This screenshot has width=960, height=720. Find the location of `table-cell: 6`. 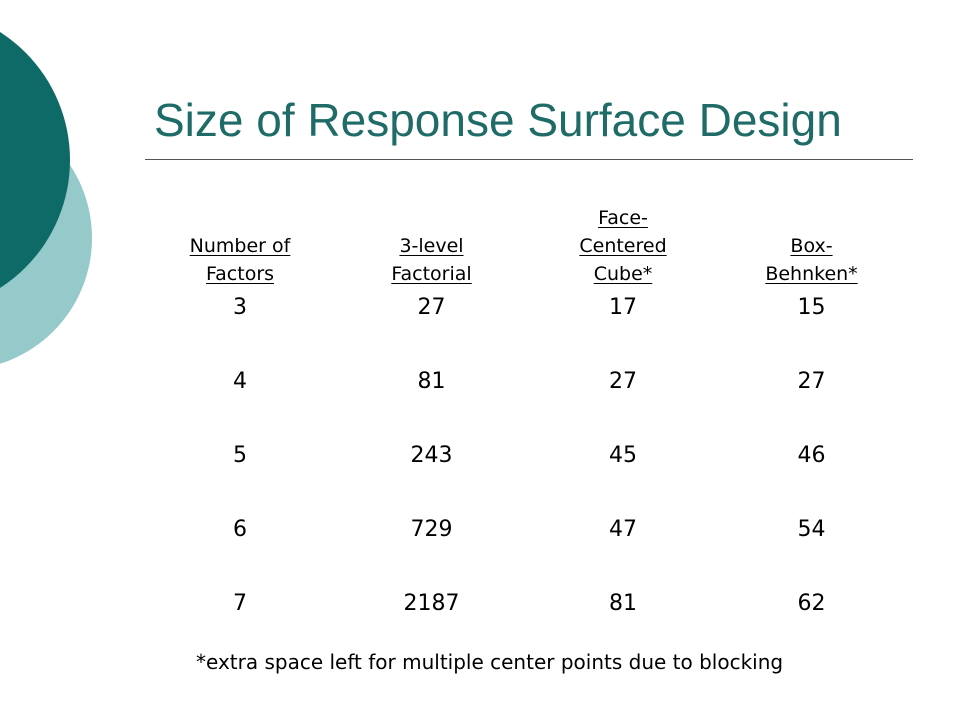

table-cell: 6 is located at coordinates (240, 529).